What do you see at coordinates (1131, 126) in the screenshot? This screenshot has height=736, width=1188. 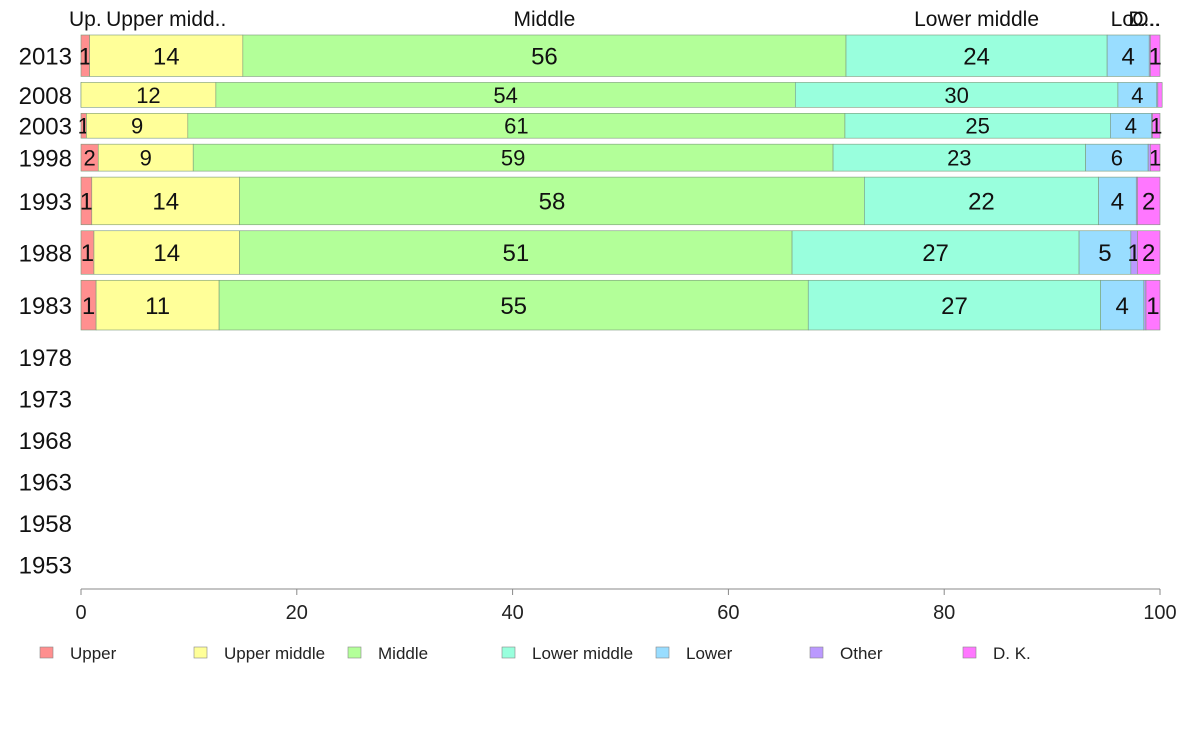 I see `bar-segment-lower-2003` at bounding box center [1131, 126].